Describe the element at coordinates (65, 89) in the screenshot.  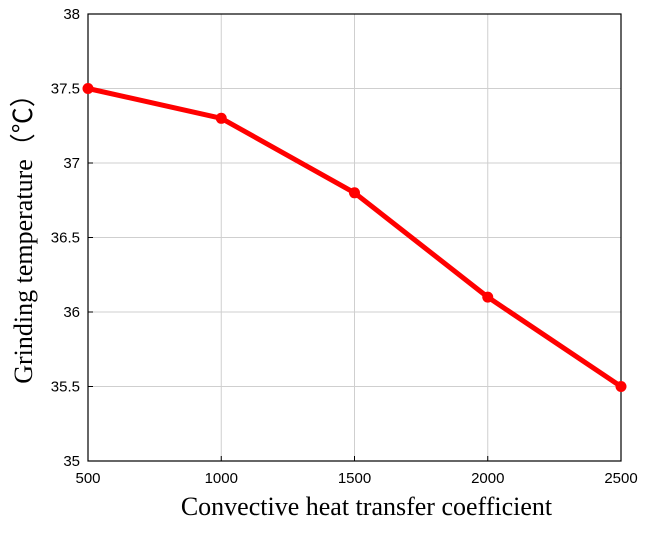
I see `y-tick-label: 37.5` at that location.